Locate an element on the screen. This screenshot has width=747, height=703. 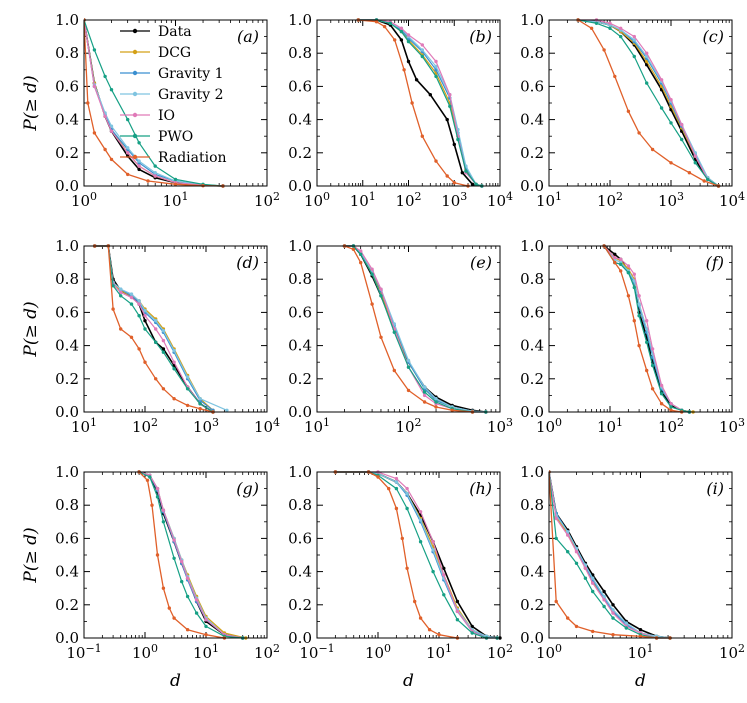
x-axis-label: d is located at coordinates (175, 681).